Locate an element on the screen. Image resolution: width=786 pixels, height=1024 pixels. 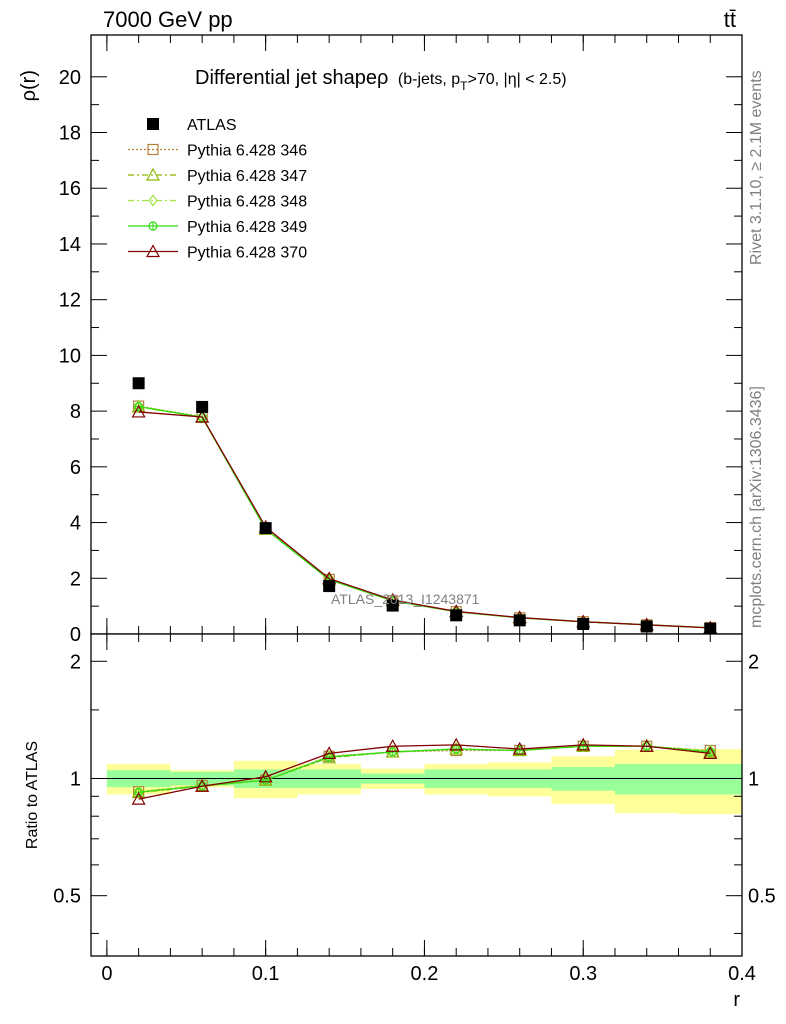
legend-item: Pythia 6.428 349 is located at coordinates (217, 227).